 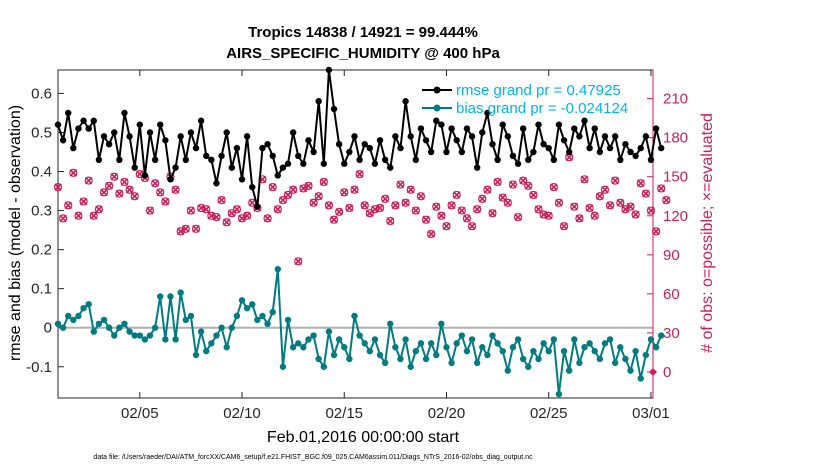 What do you see at coordinates (675, 216) in the screenshot?
I see `y-tick-label-right: 120` at bounding box center [675, 216].